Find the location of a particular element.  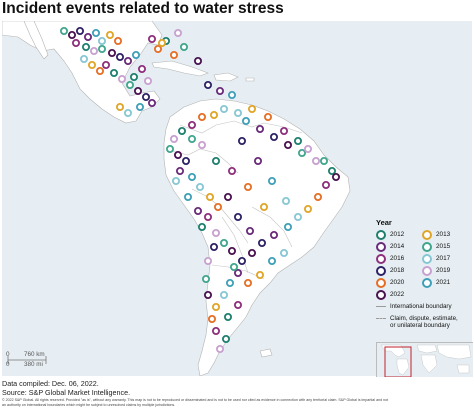

map-title: Incident events related to water stress is located at coordinates (143, 8).